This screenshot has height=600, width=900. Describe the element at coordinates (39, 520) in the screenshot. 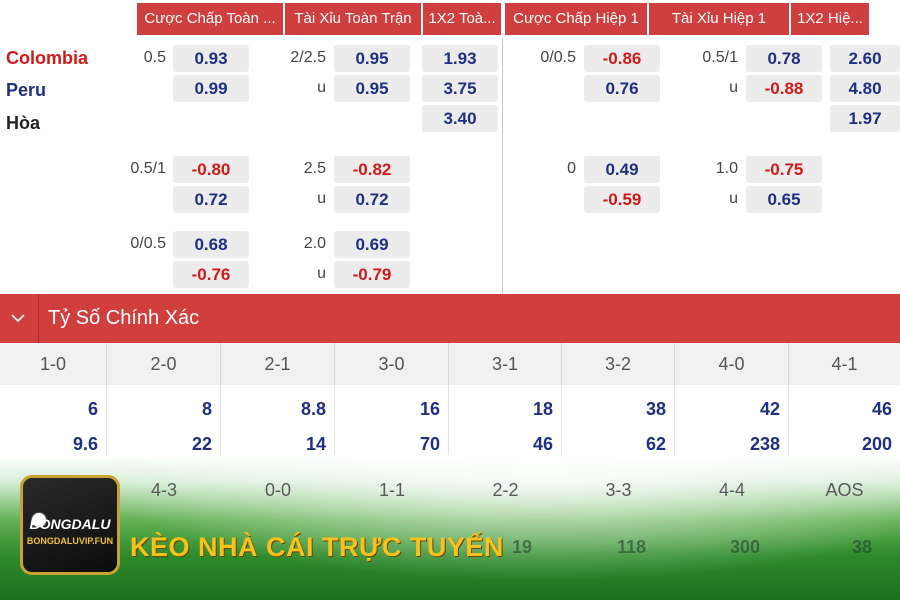

I see `football-icon` at that location.